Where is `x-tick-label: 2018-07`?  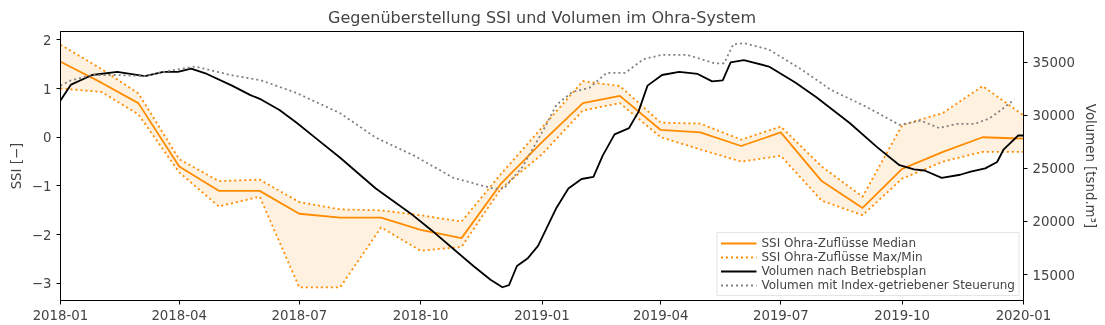
x-tick-label: 2018-07 is located at coordinates (299, 315).